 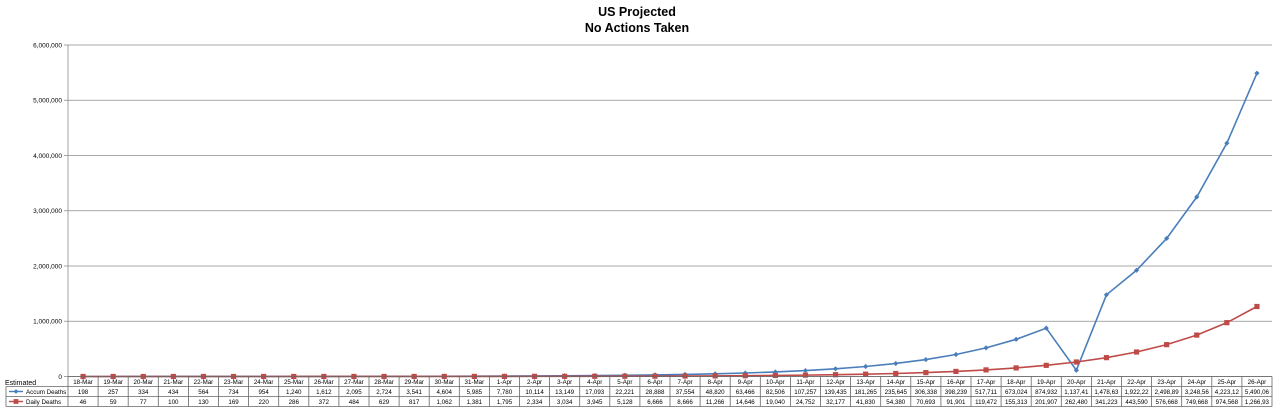 I want to click on table-cell: 8,666, so click(x=685, y=402).